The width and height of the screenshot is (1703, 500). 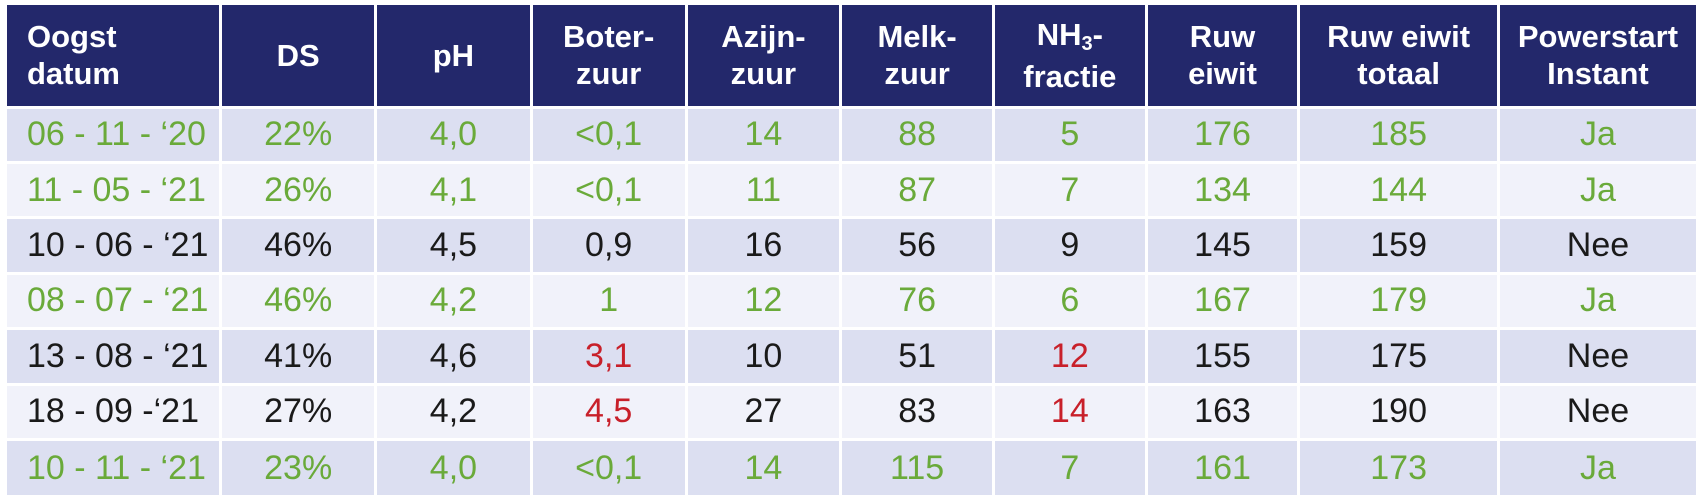 I want to click on column-header-text: fractie, so click(x=1070, y=76).